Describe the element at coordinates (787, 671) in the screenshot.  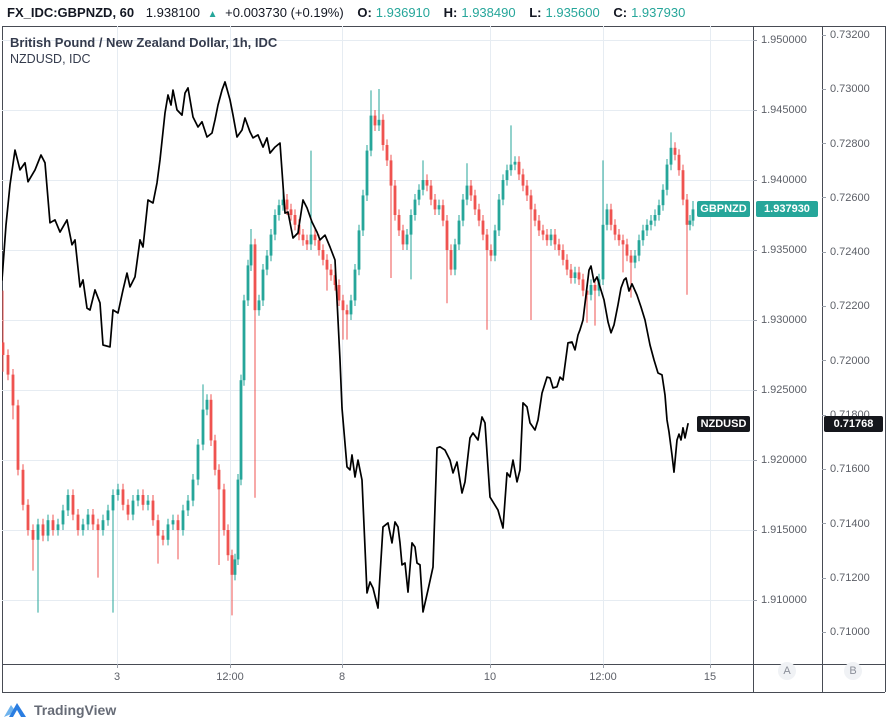
I see `scale-a-button: A` at that location.